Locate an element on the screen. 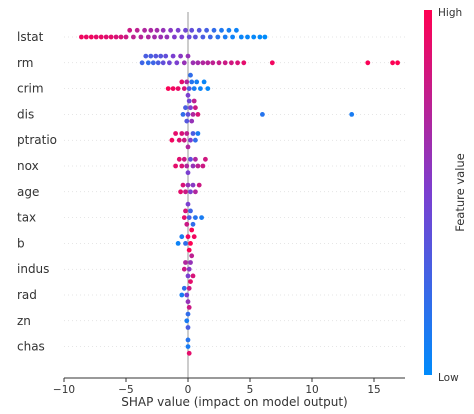 Image resolution: width=474 pixels, height=414 pixels. feature-label-zn: zn is located at coordinates (24, 321).